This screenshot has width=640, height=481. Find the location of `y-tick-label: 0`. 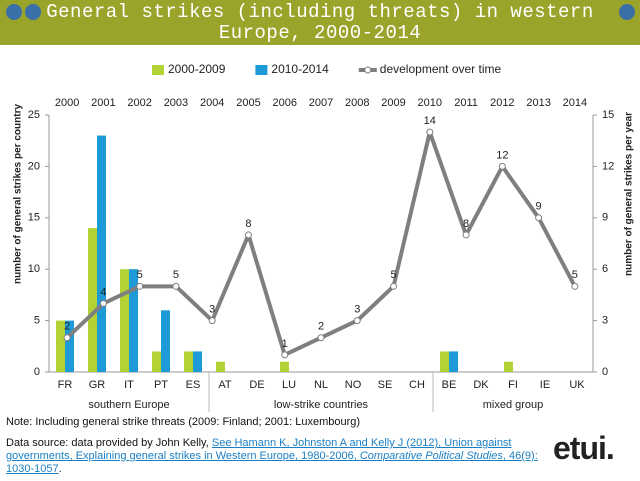

y-tick-label: 0 is located at coordinates (37, 372).